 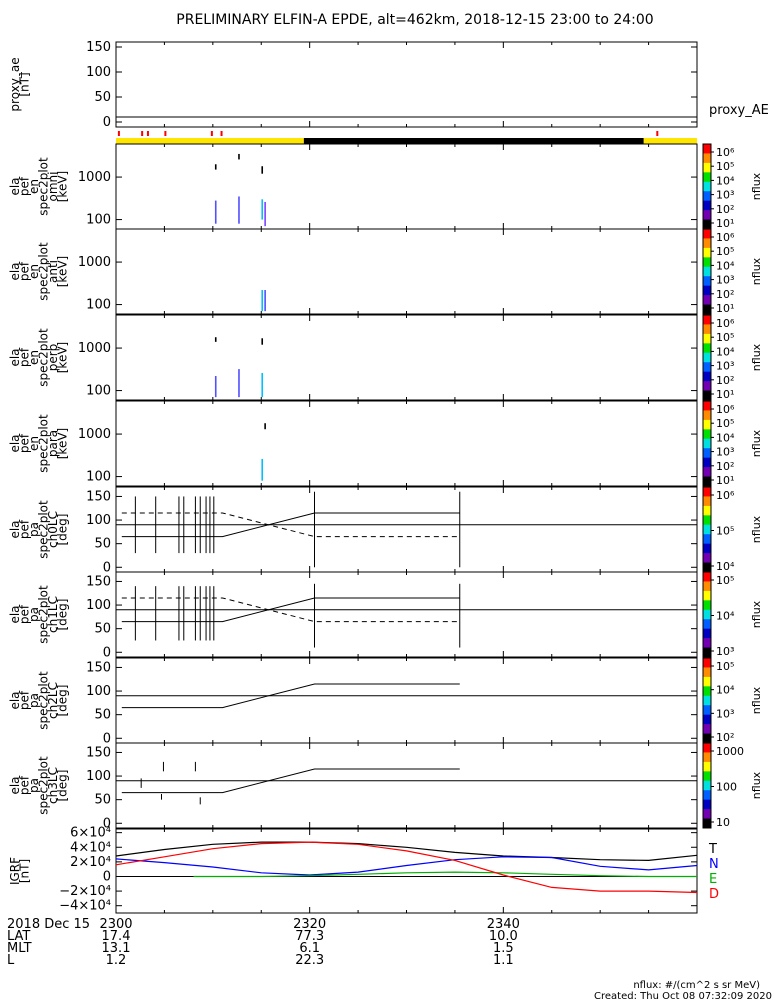 What do you see at coordinates (725, 209) in the screenshot?
I see `spec-panel-1-colorbar-tick-label: 10²` at bounding box center [725, 209].